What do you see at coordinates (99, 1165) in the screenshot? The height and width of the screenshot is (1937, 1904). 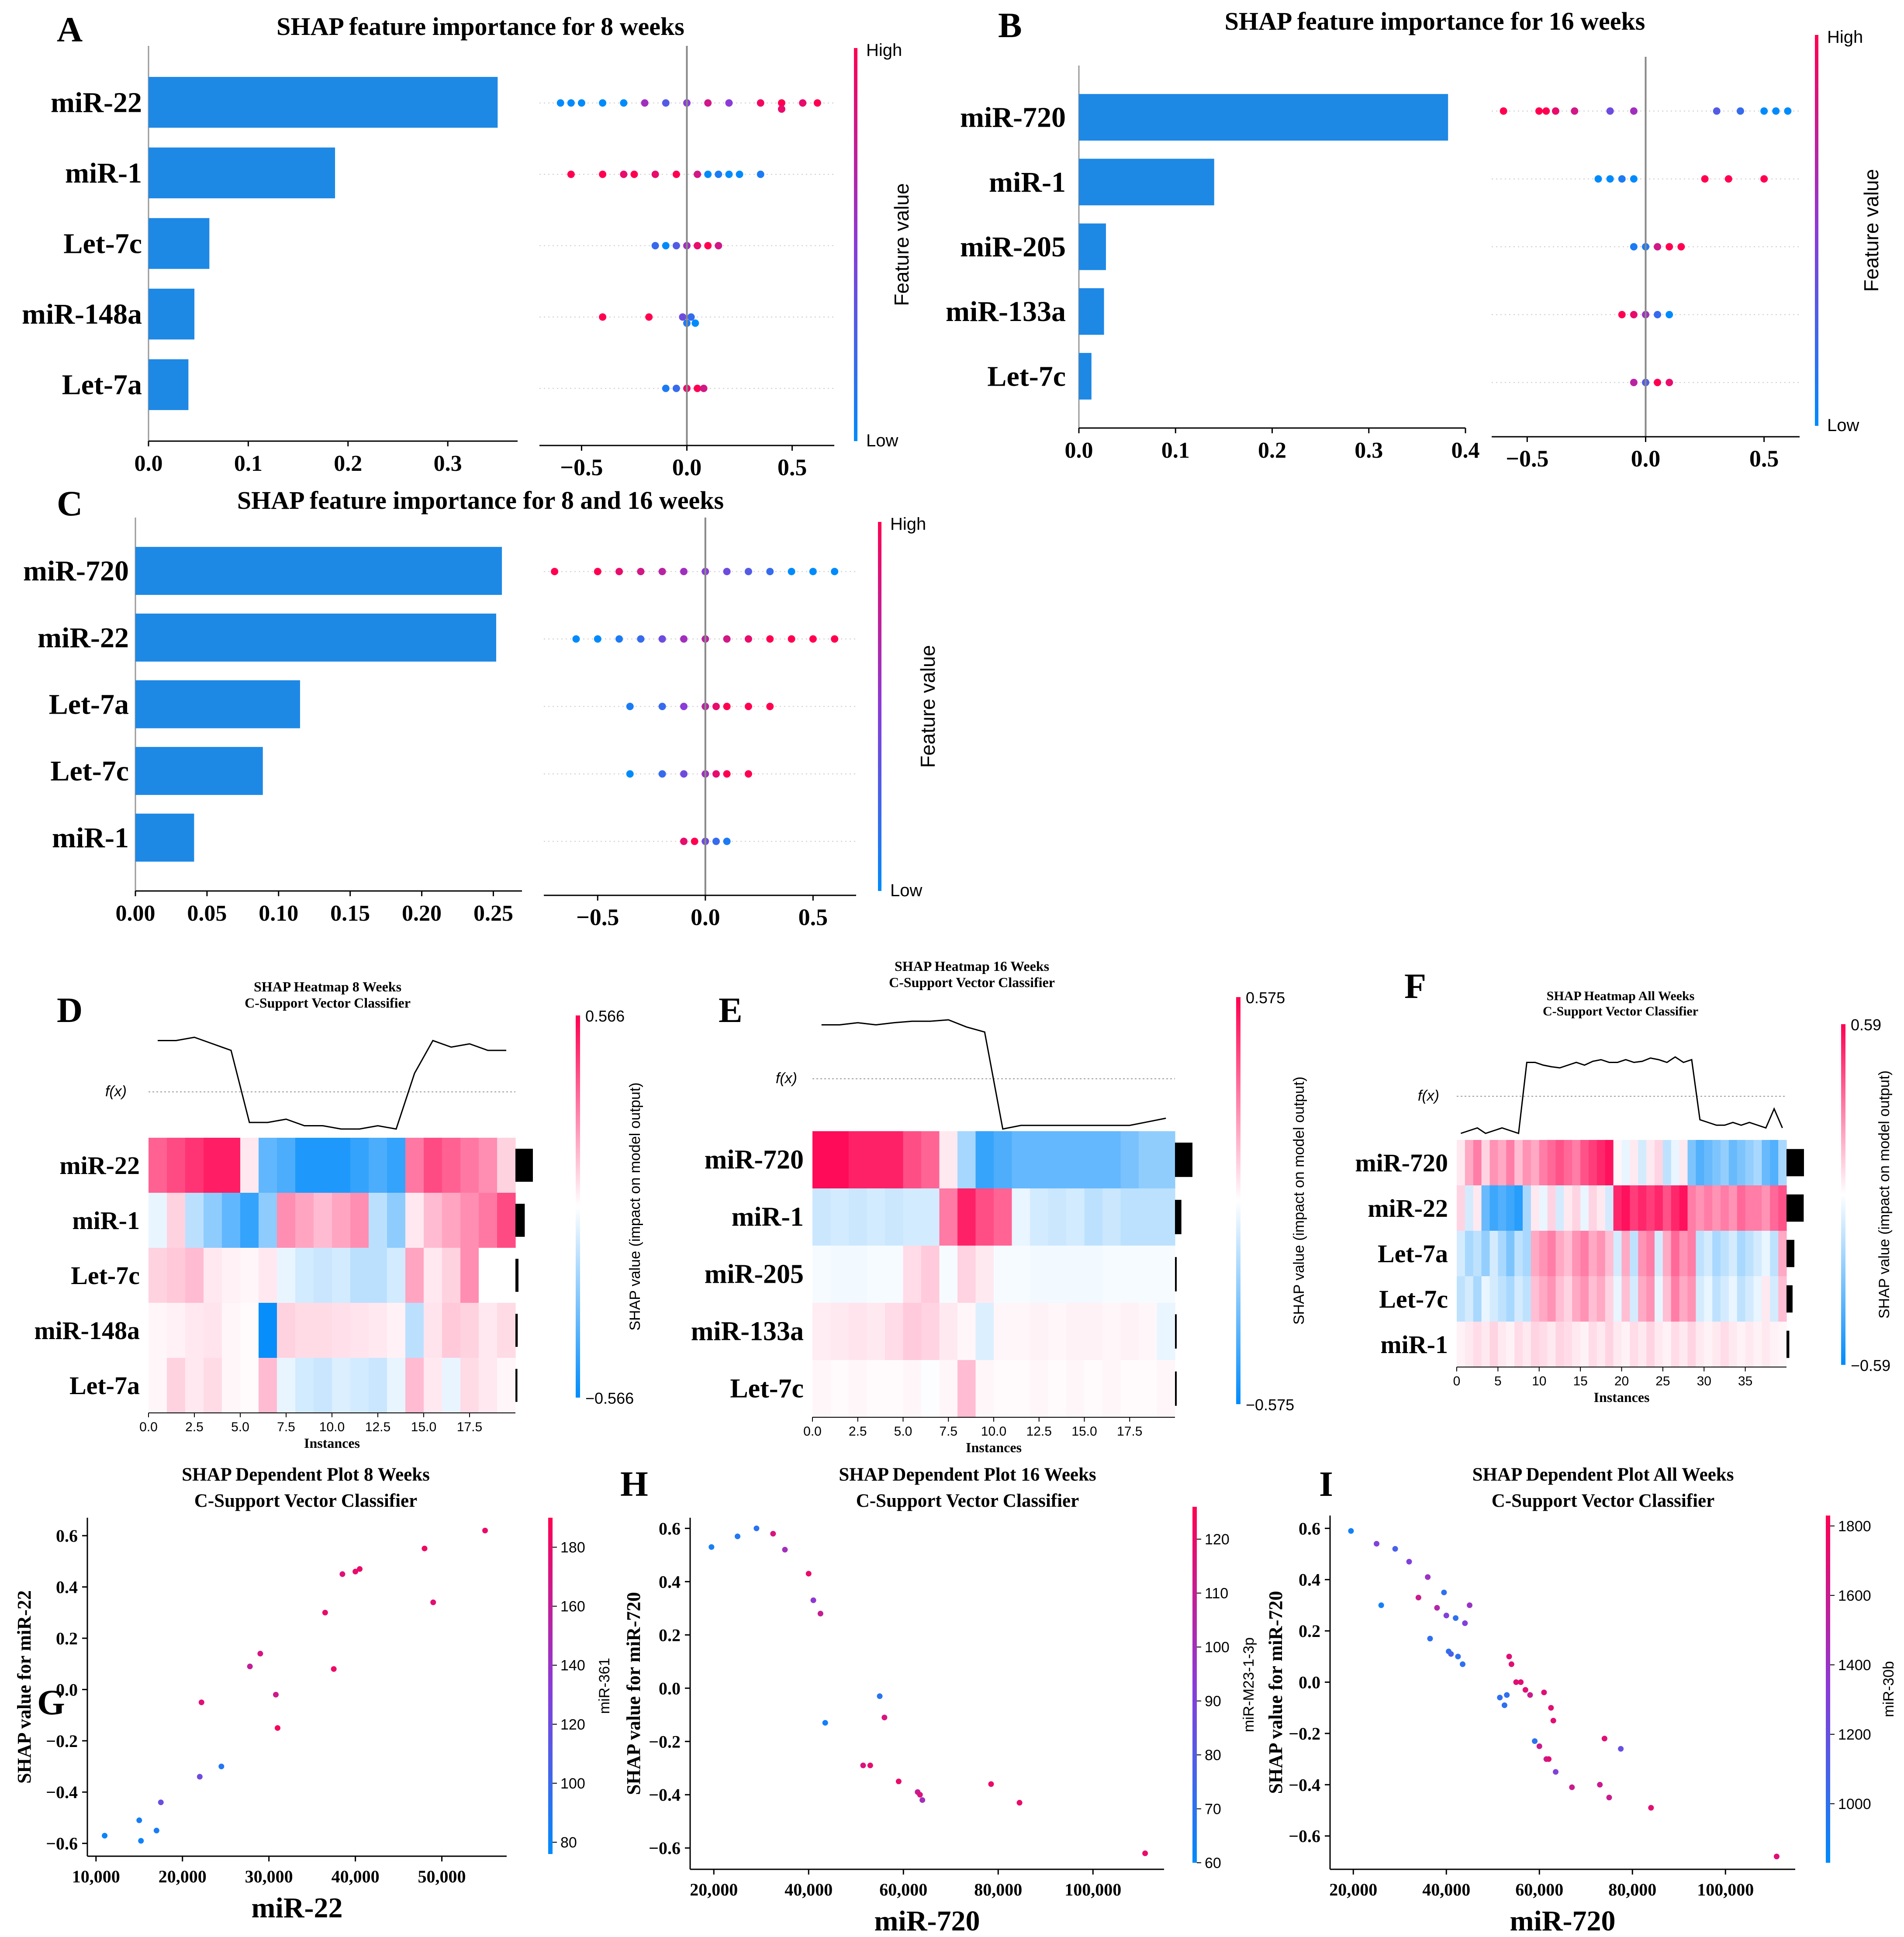 I see `feature-label: miR-22` at bounding box center [99, 1165].